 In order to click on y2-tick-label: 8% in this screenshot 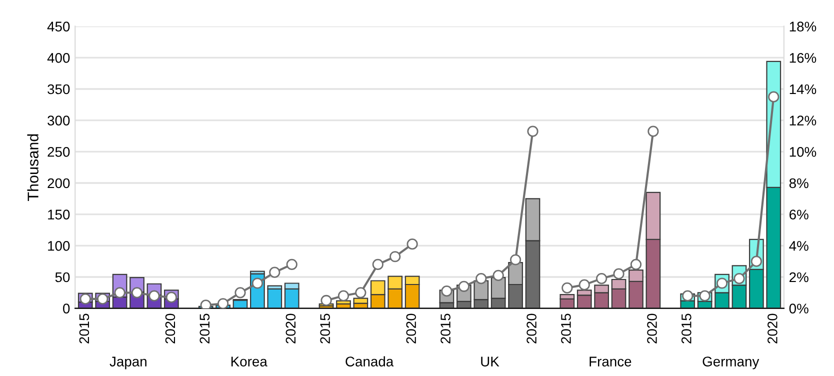, I will do `click(798, 183)`.